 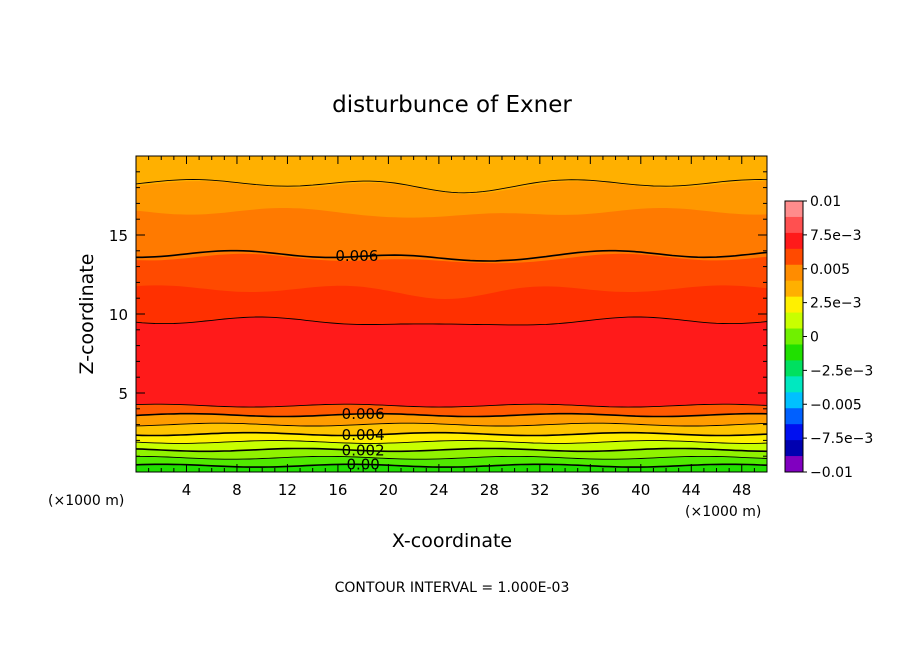 What do you see at coordinates (388, 490) in the screenshot?
I see `x-tick-label: 20` at bounding box center [388, 490].